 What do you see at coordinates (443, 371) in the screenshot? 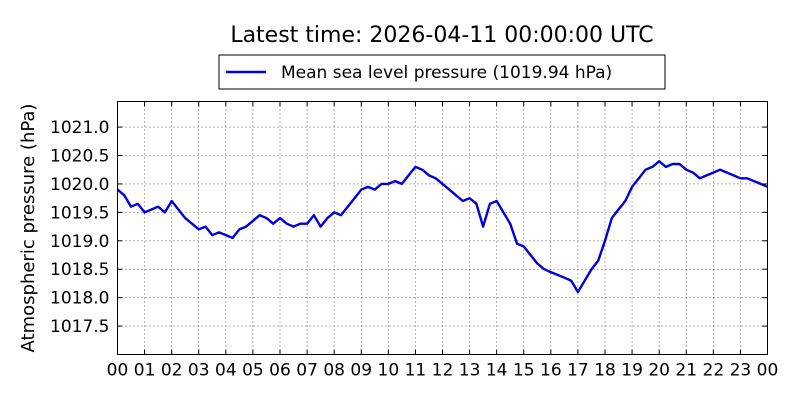
I see `x-tick-label: 12` at bounding box center [443, 371].